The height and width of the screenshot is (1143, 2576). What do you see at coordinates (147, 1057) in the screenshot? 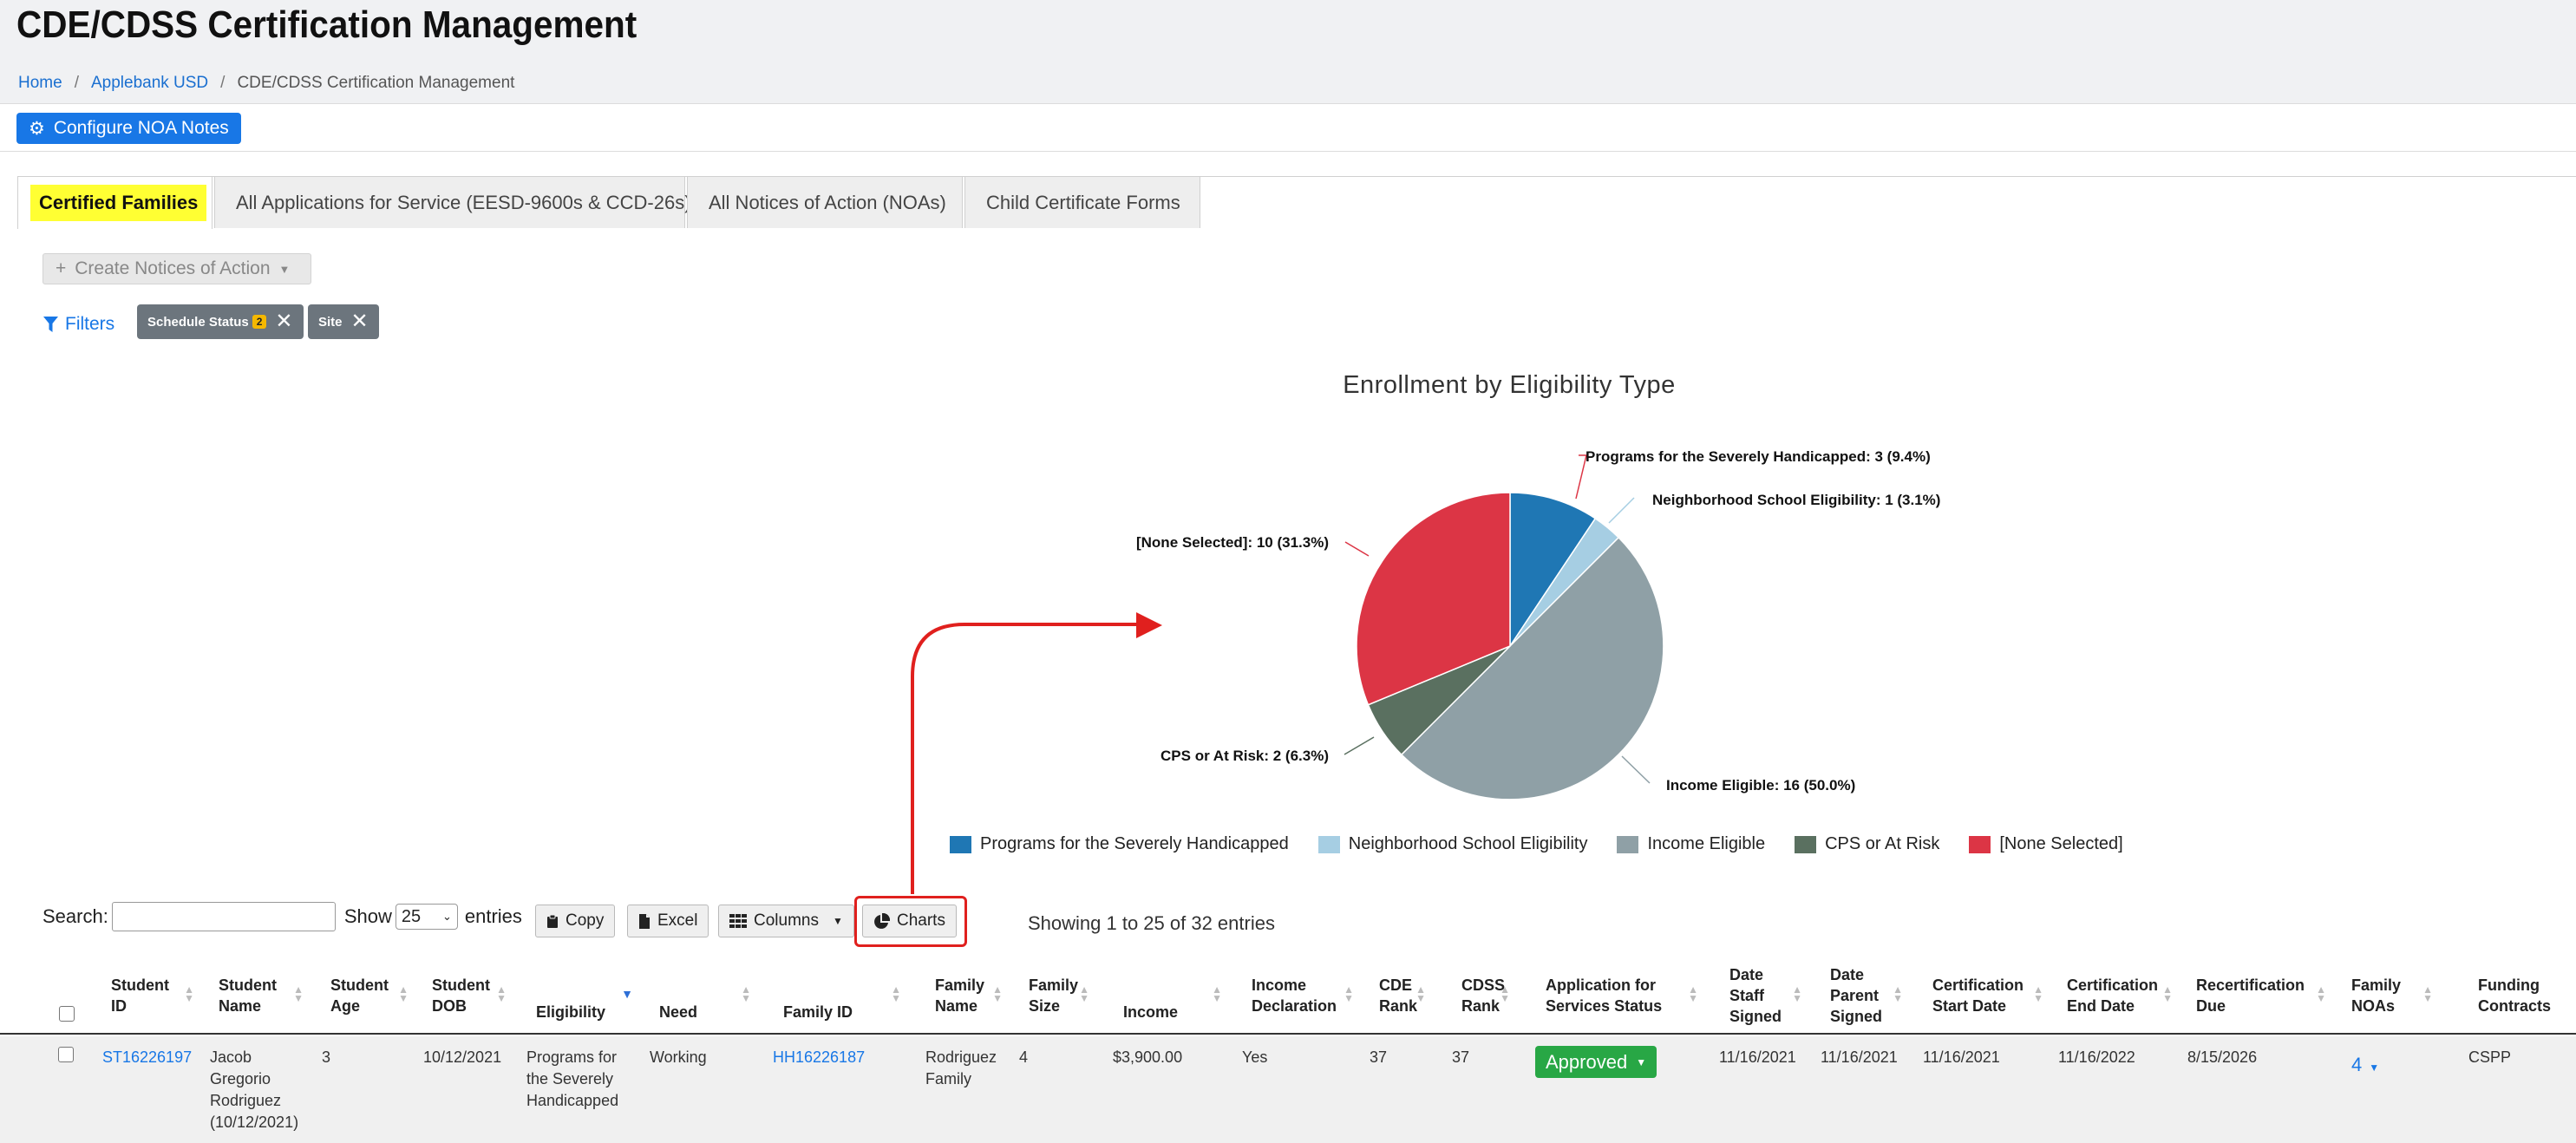
I see `student-id-link: ST16226197` at bounding box center [147, 1057].